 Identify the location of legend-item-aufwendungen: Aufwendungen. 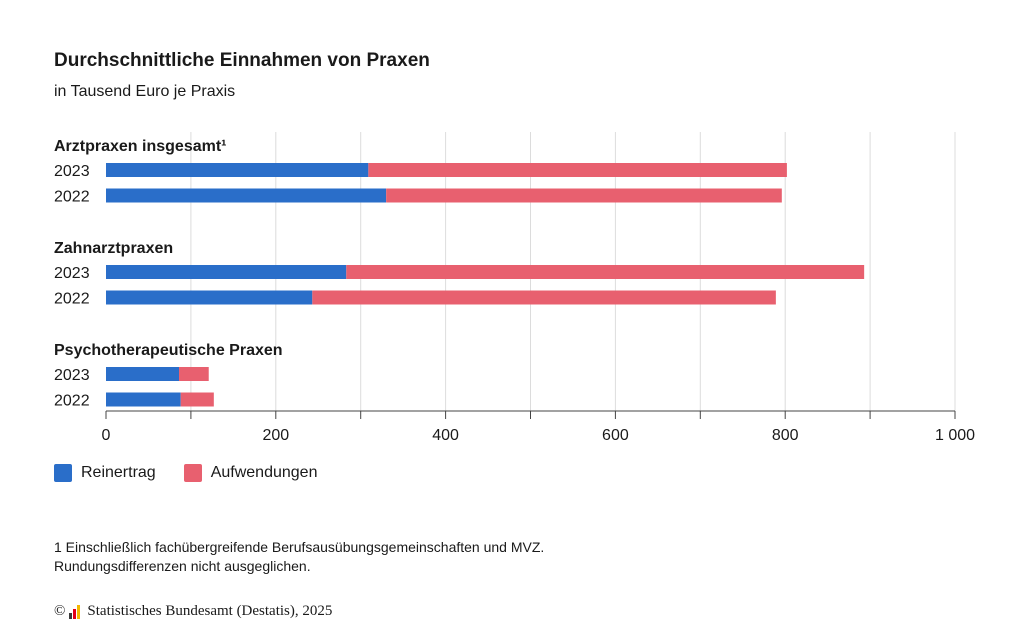
(250, 473).